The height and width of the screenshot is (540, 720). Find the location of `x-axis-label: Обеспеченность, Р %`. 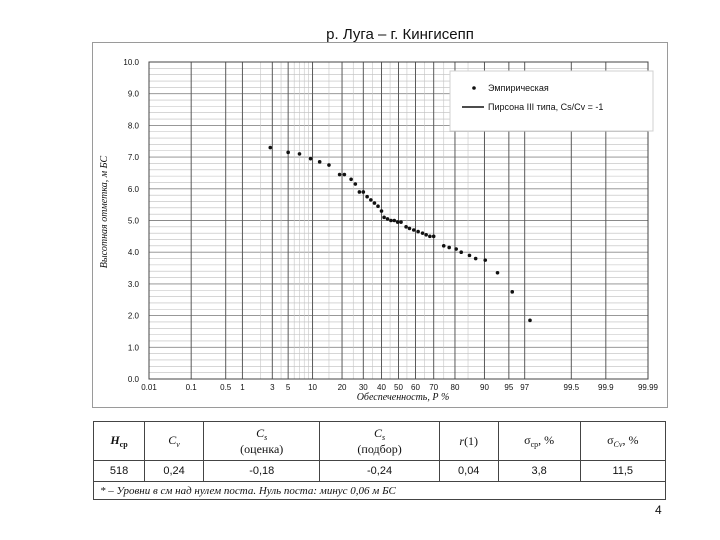

x-axis-label: Обеспеченность, Р % is located at coordinates (403, 397).